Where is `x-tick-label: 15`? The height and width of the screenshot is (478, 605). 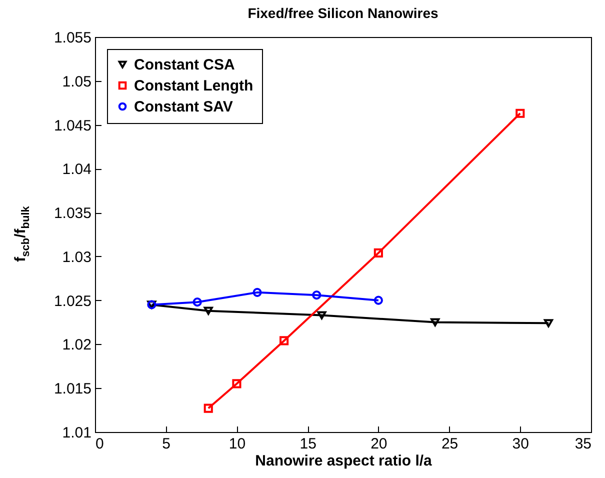 x-tick-label: 15 is located at coordinates (308, 444).